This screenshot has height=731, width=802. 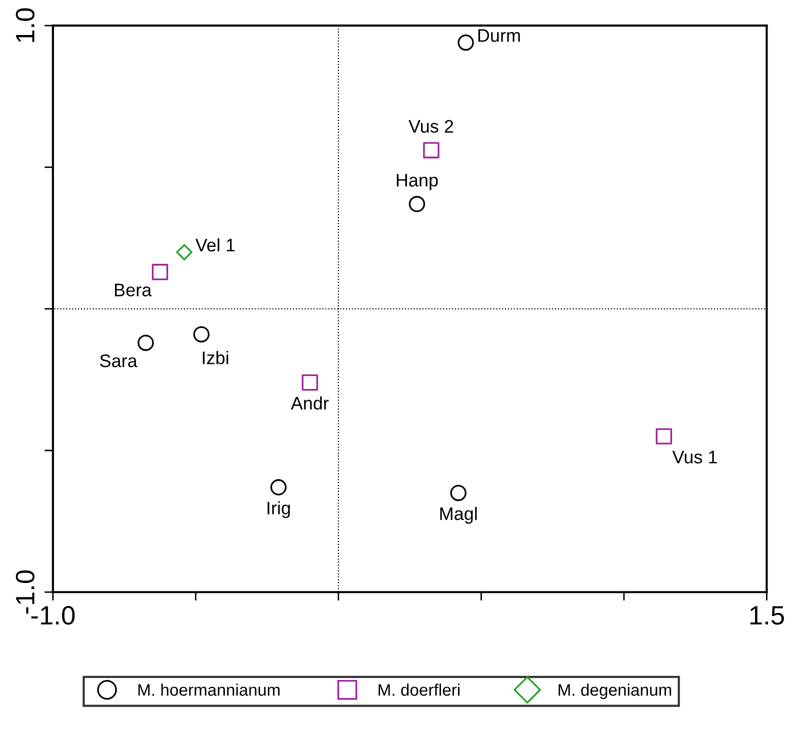 What do you see at coordinates (431, 126) in the screenshot?
I see `annotation: Vus 2` at bounding box center [431, 126].